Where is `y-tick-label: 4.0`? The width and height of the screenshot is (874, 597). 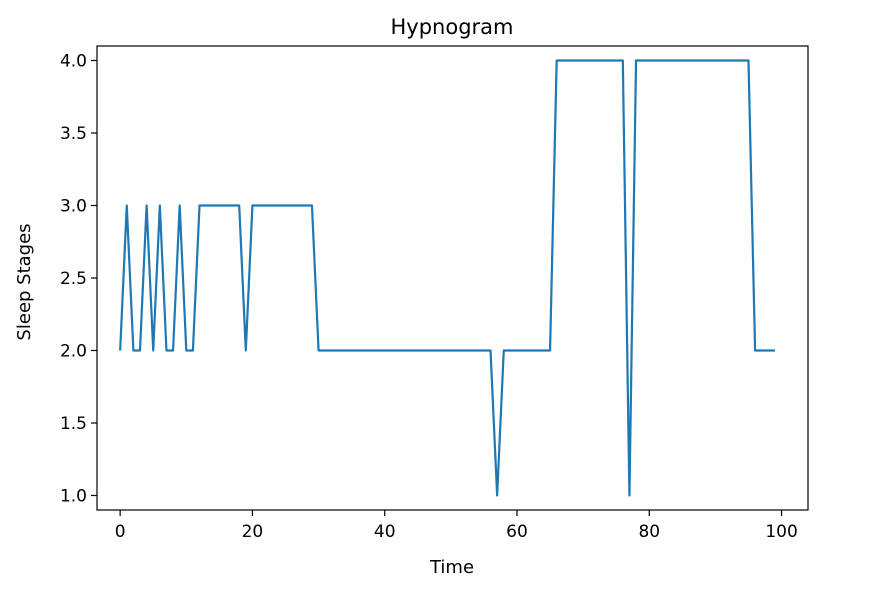
y-tick-label: 4.0 is located at coordinates (73, 62).